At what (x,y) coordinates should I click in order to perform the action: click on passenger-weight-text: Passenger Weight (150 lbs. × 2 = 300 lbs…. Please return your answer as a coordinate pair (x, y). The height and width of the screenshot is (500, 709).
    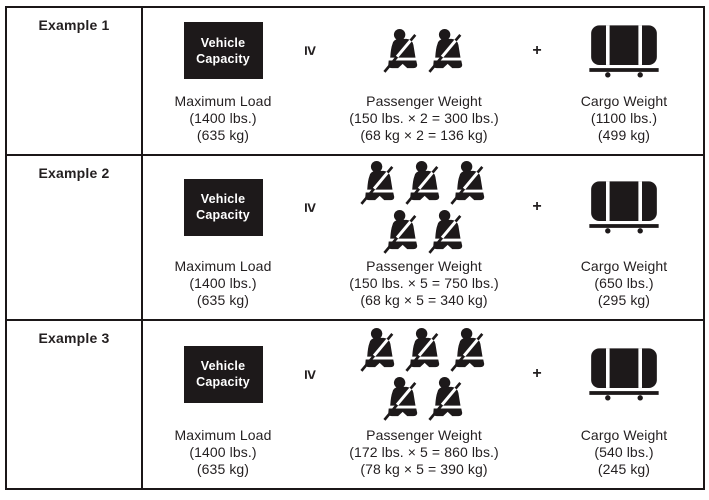
    Looking at the image, I should click on (424, 123).